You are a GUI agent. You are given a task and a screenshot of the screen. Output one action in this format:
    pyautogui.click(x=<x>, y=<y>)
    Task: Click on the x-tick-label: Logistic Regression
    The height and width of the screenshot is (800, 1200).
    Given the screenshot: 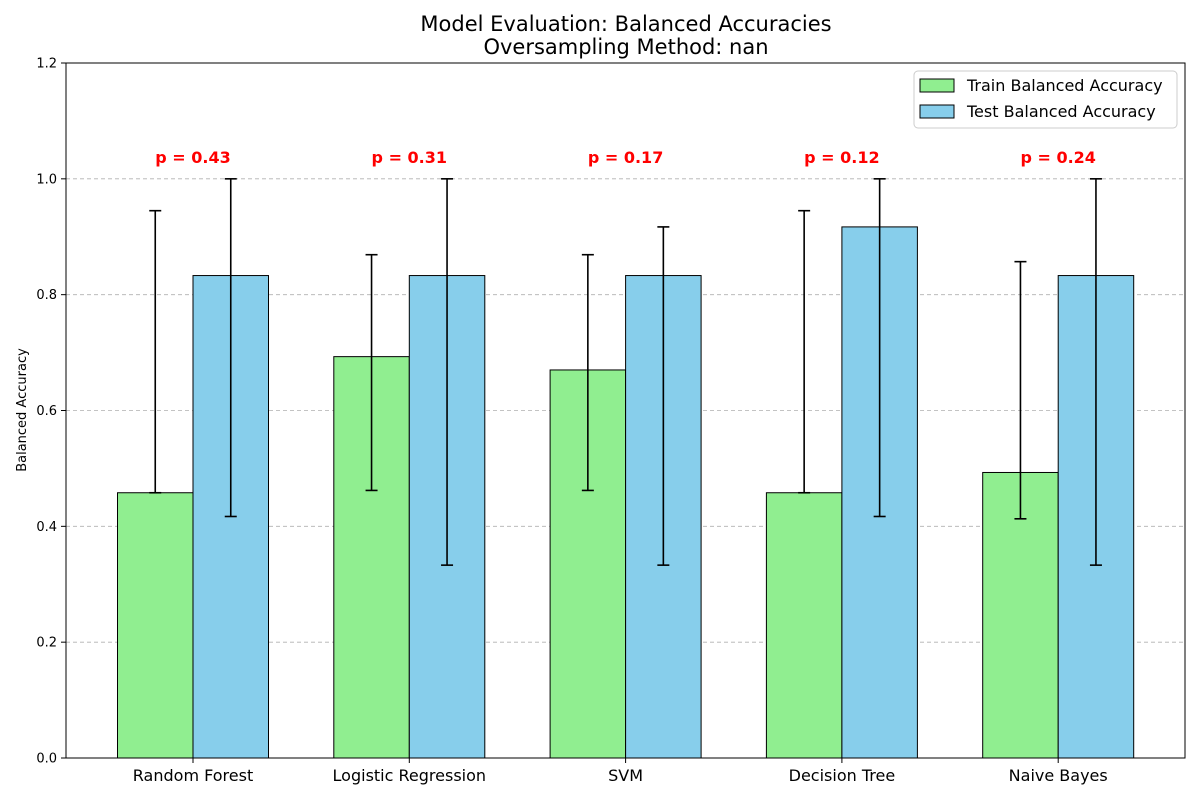 What is the action you would take?
    pyautogui.click(x=409, y=775)
    